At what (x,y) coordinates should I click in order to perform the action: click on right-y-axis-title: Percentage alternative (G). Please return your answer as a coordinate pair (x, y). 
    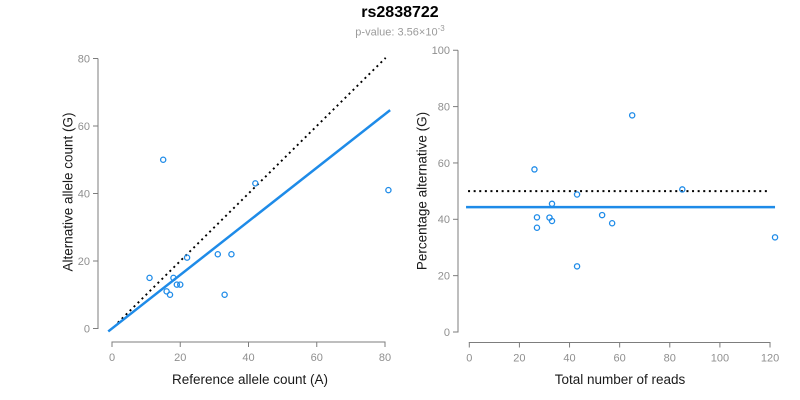
    Looking at the image, I should click on (422, 191).